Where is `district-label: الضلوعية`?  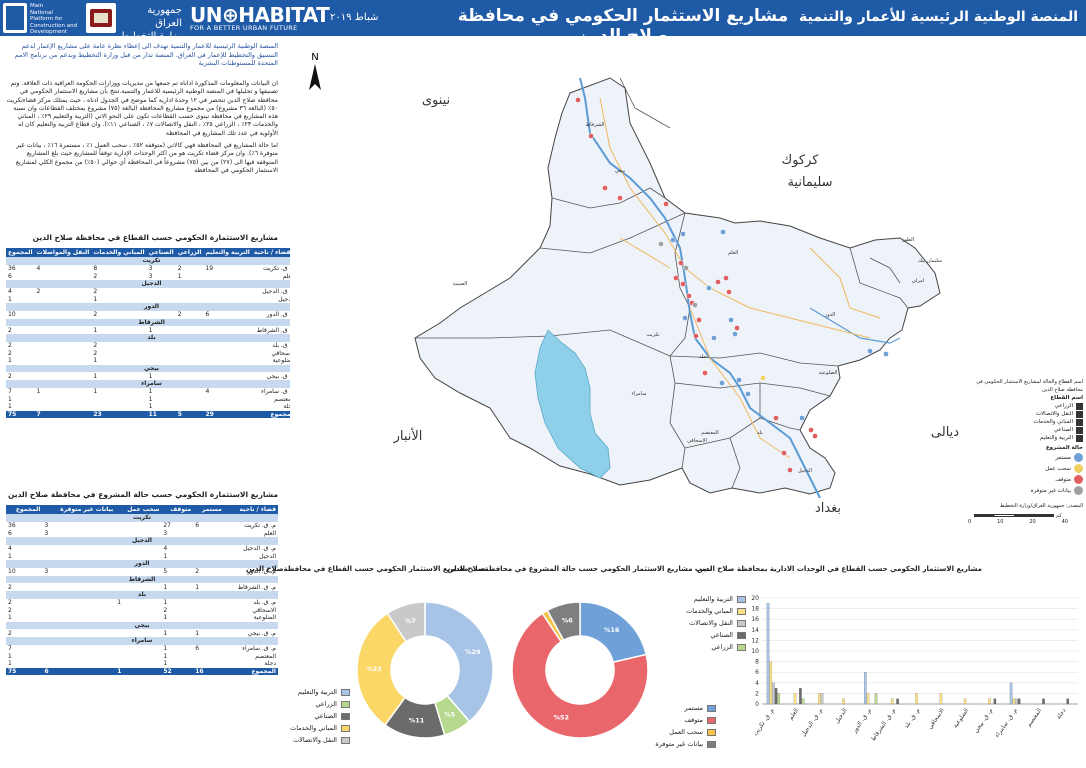 district-label: الضلوعية is located at coordinates (828, 373).